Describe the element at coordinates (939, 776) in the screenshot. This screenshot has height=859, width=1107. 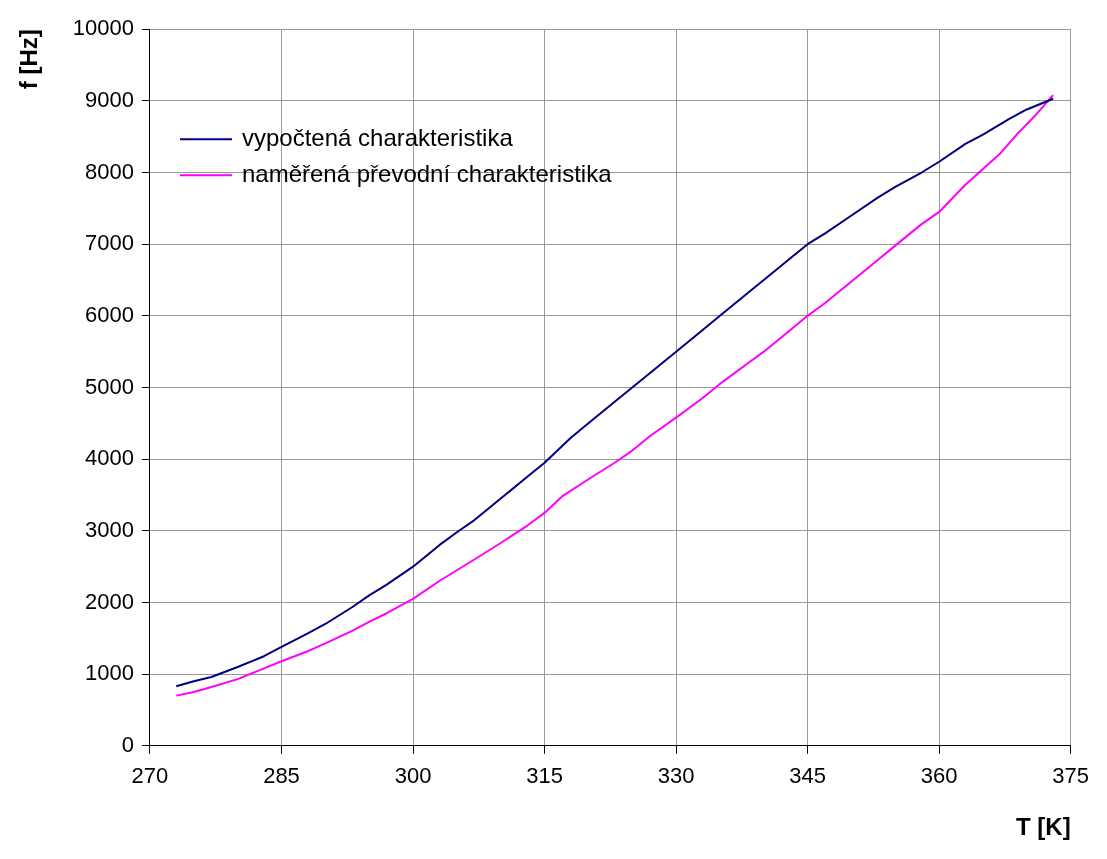
I see `x-tick-label: 360` at that location.